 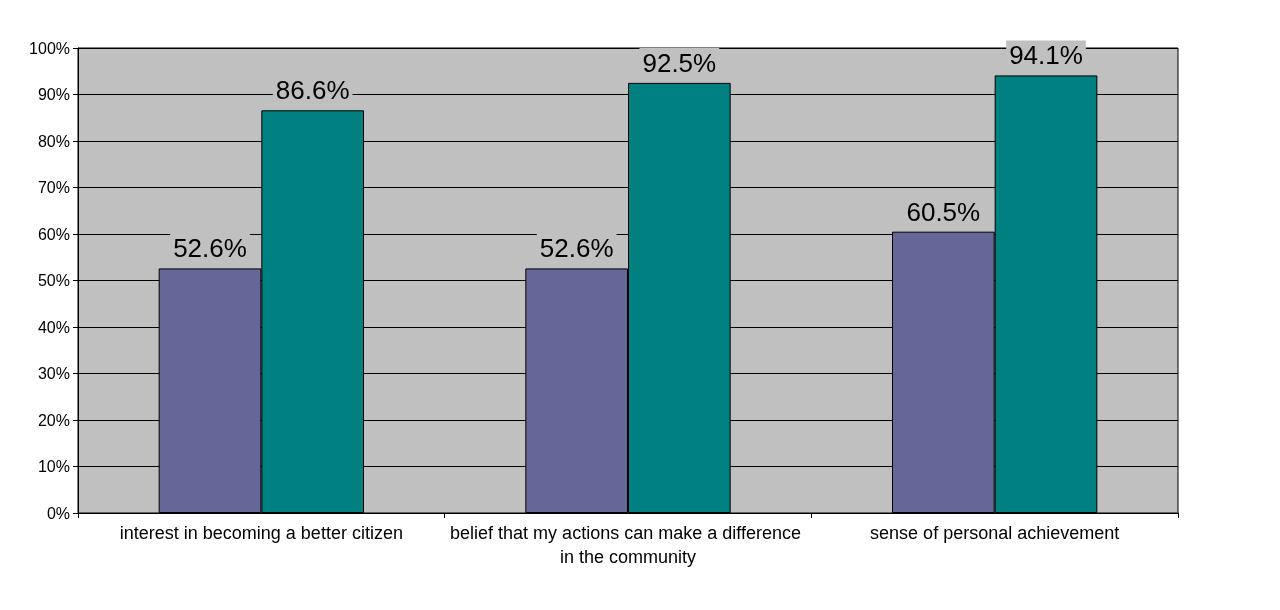 I want to click on data-label: 92.5%, so click(x=679, y=62).